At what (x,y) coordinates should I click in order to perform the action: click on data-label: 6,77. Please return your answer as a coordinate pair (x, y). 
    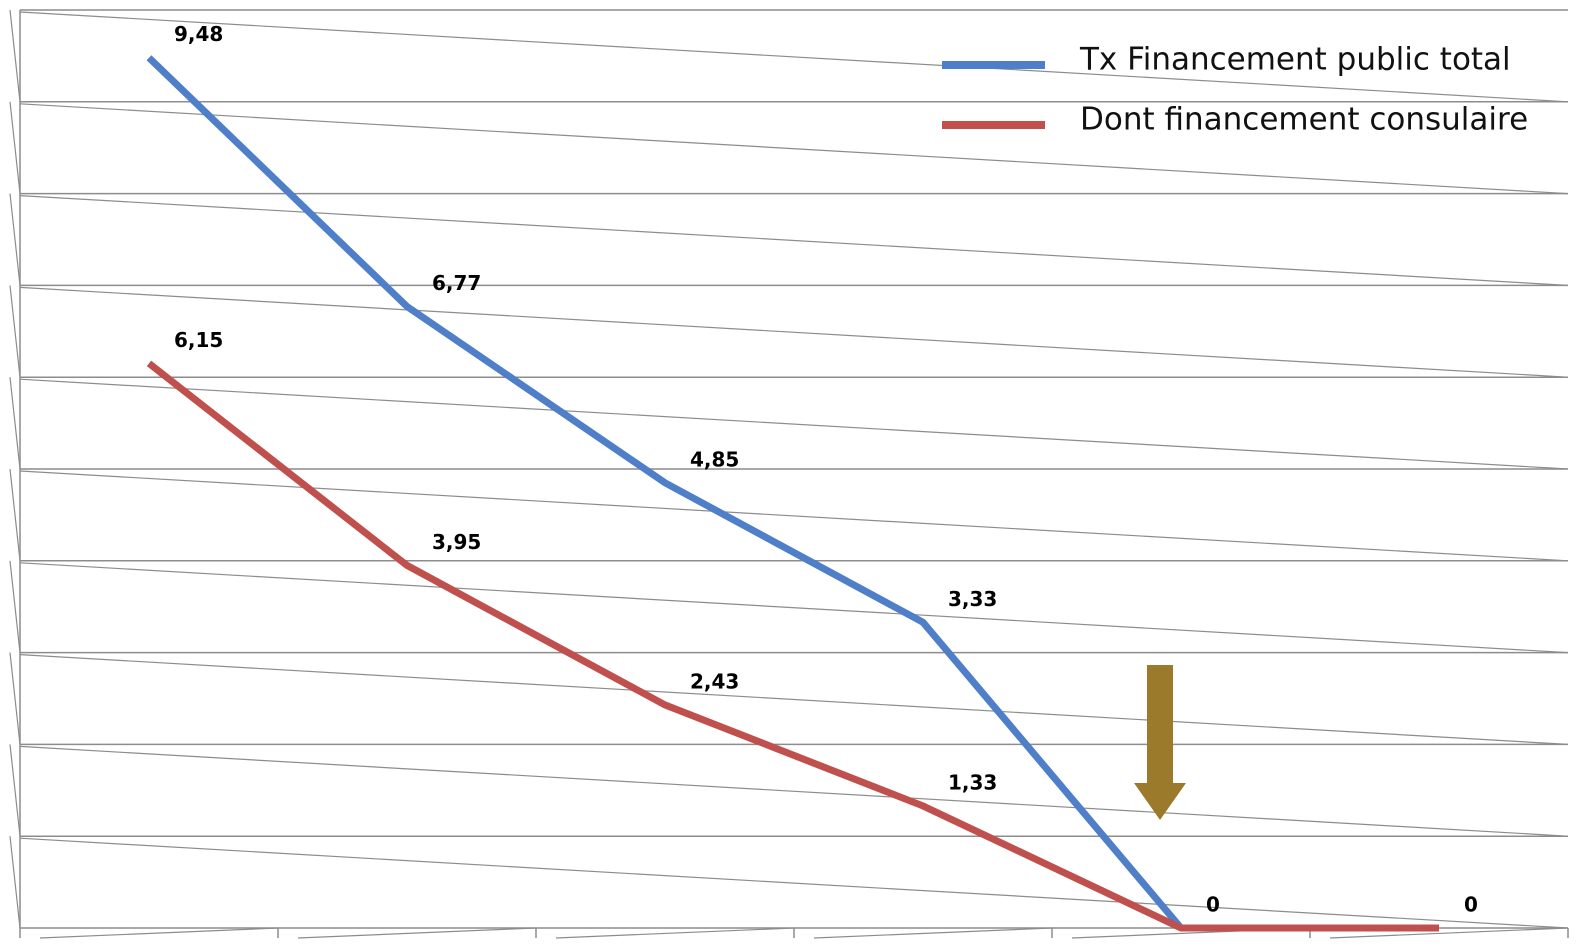
    Looking at the image, I should click on (456, 283).